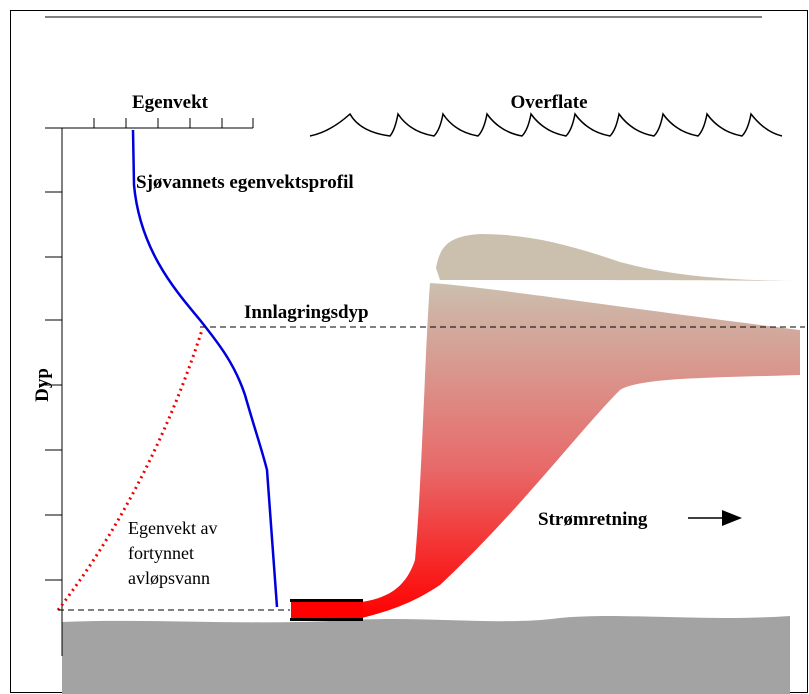 The image size is (809, 694). I want to click on waves, so click(546, 124).